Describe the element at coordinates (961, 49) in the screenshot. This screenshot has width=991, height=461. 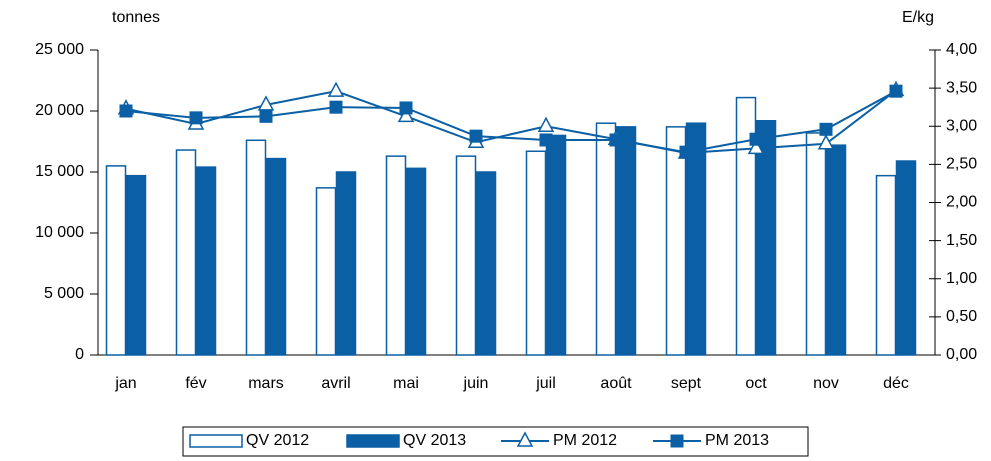
I see `y2-tick-label: 4,00` at that location.